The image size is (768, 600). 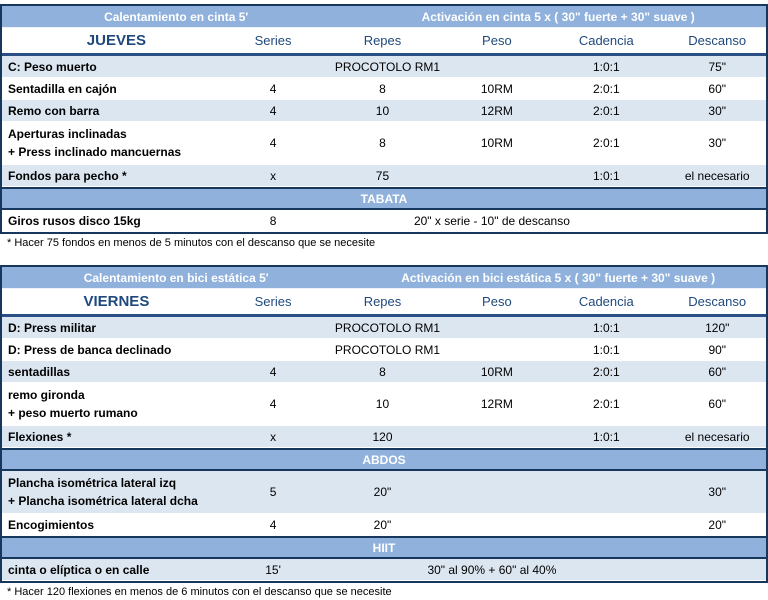 I want to click on column-header-row: VIERNES Series Repes Peso Cadencia Descanso, so click(x=384, y=303).